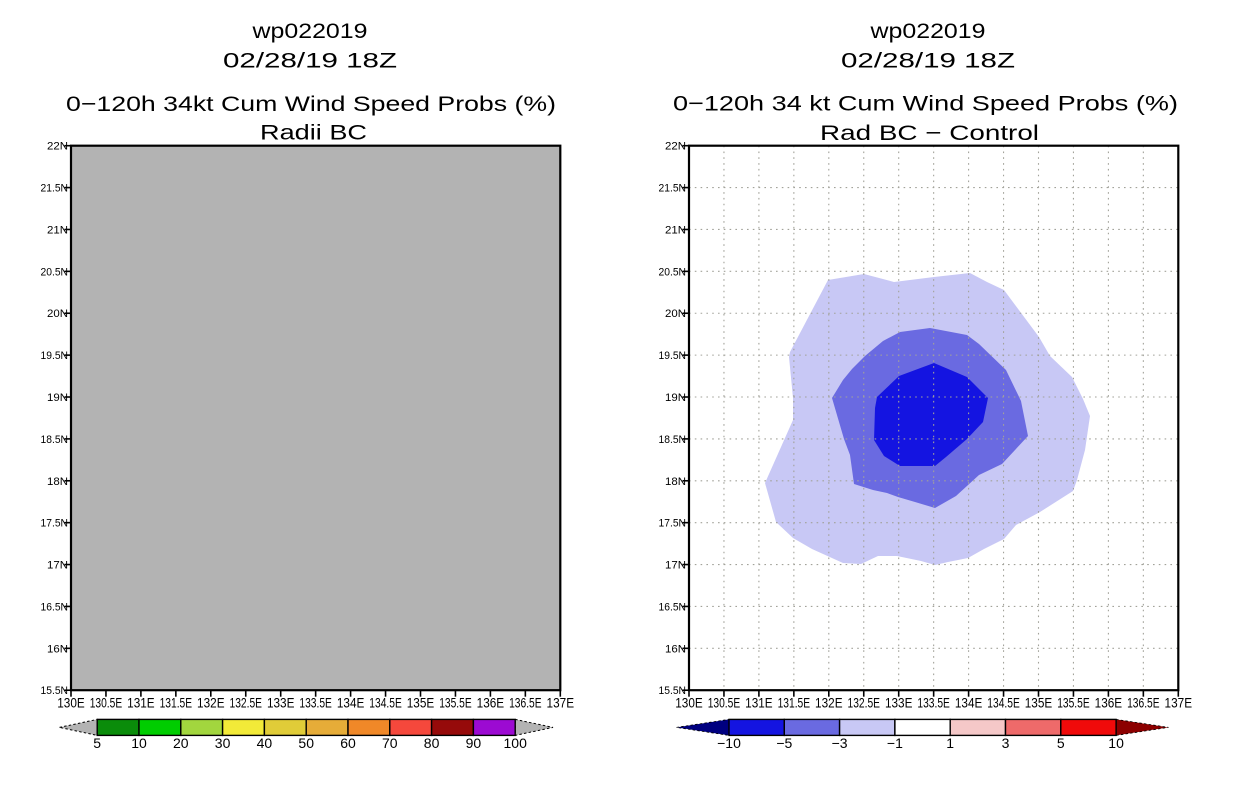  Describe the element at coordinates (925, 104) in the screenshot. I see `svg-text:0−120h 34 kt Cum Wind Speed Pr: 0−120h 34 kt Cum Wind Speed Probs (%)` at that location.